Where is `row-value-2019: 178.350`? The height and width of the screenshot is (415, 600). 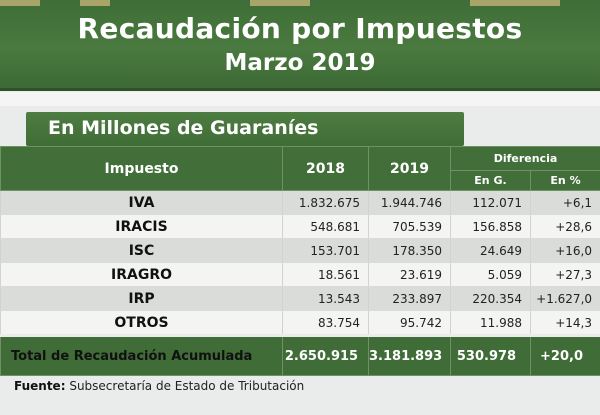
row-value-2019: 178.350 is located at coordinates (409, 250).